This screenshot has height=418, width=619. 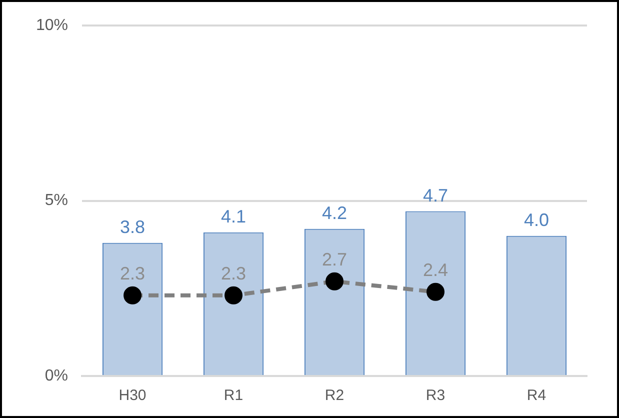 What do you see at coordinates (234, 395) in the screenshot?
I see `x-tick-label: R1` at bounding box center [234, 395].